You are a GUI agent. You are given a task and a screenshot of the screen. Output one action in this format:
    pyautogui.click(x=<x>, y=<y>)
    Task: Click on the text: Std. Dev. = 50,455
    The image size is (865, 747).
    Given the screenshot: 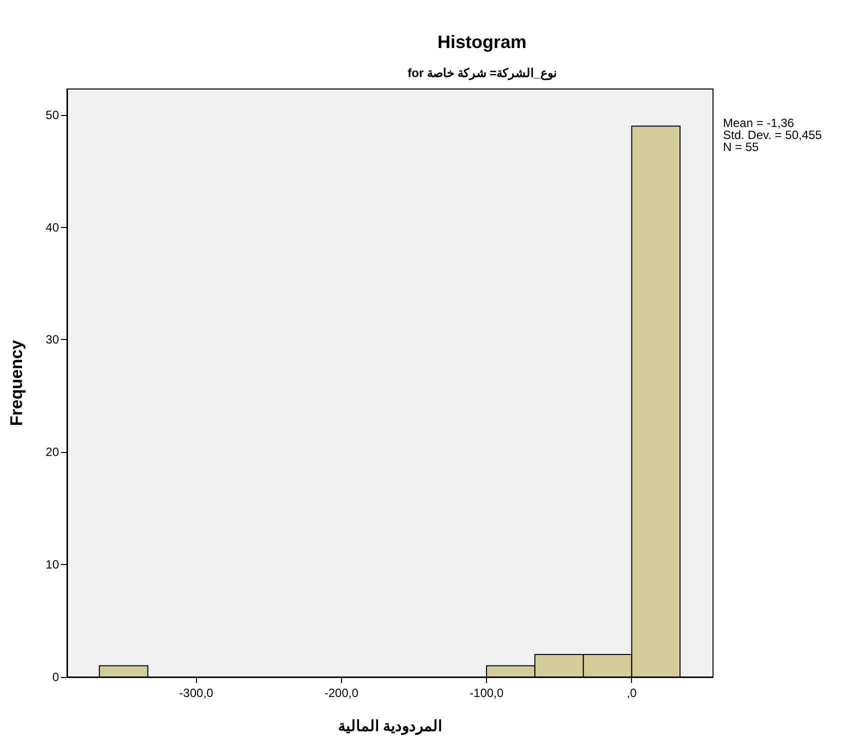 What is the action you would take?
    pyautogui.click(x=772, y=135)
    